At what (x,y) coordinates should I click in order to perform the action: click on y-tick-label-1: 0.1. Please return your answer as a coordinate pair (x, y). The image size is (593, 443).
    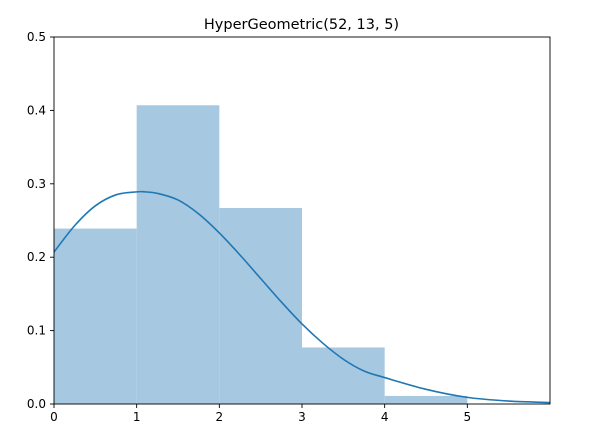
    Looking at the image, I should click on (36, 331).